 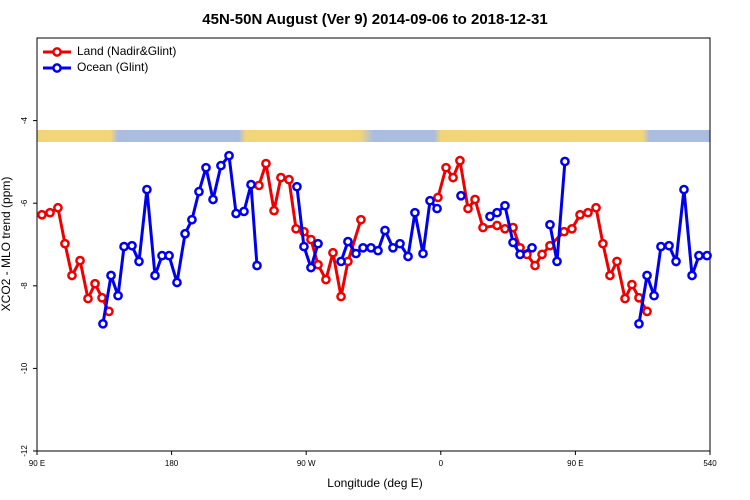 I want to click on x-tick-label: 0, so click(x=441, y=463).